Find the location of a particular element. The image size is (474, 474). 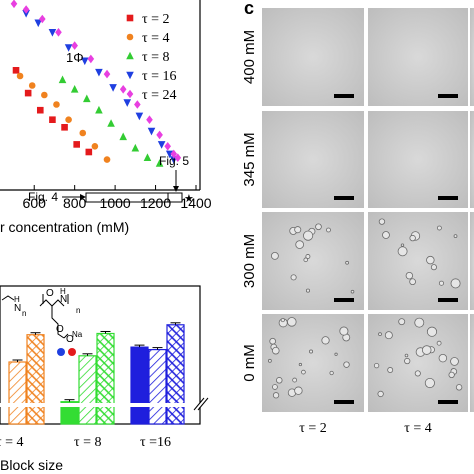

bars is located at coordinates (96, 373).